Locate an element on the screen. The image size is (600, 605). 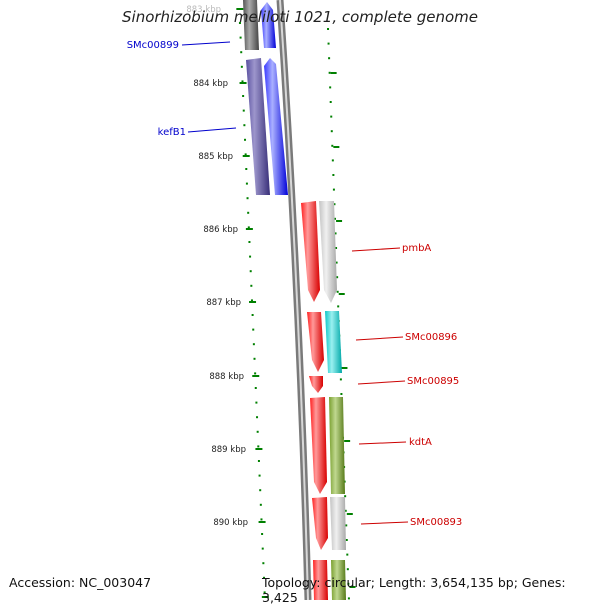
scale-label-885: 885 kbp is located at coordinates (215, 157).